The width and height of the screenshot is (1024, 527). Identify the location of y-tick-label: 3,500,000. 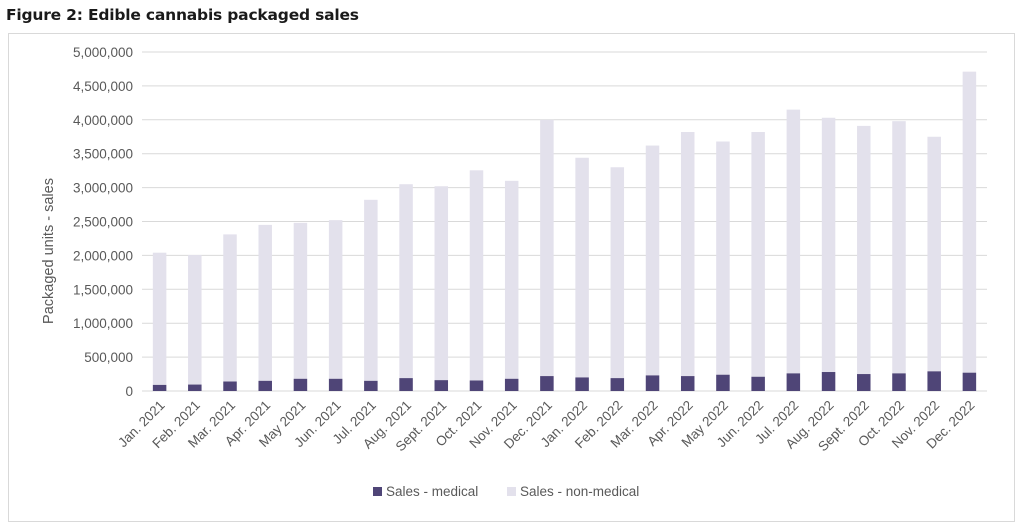
(103, 154).